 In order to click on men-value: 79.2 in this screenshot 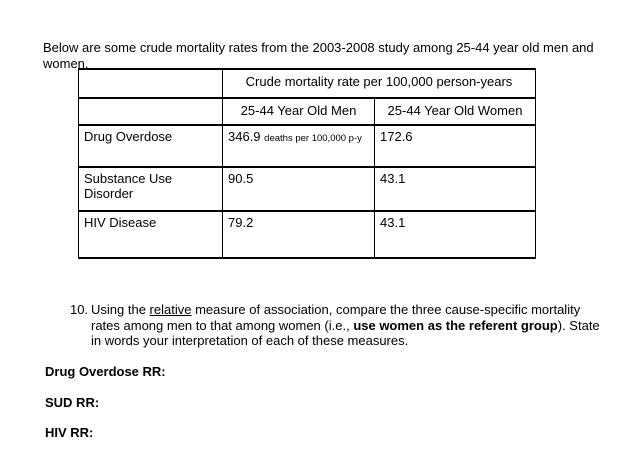, I will do `click(241, 222)`.